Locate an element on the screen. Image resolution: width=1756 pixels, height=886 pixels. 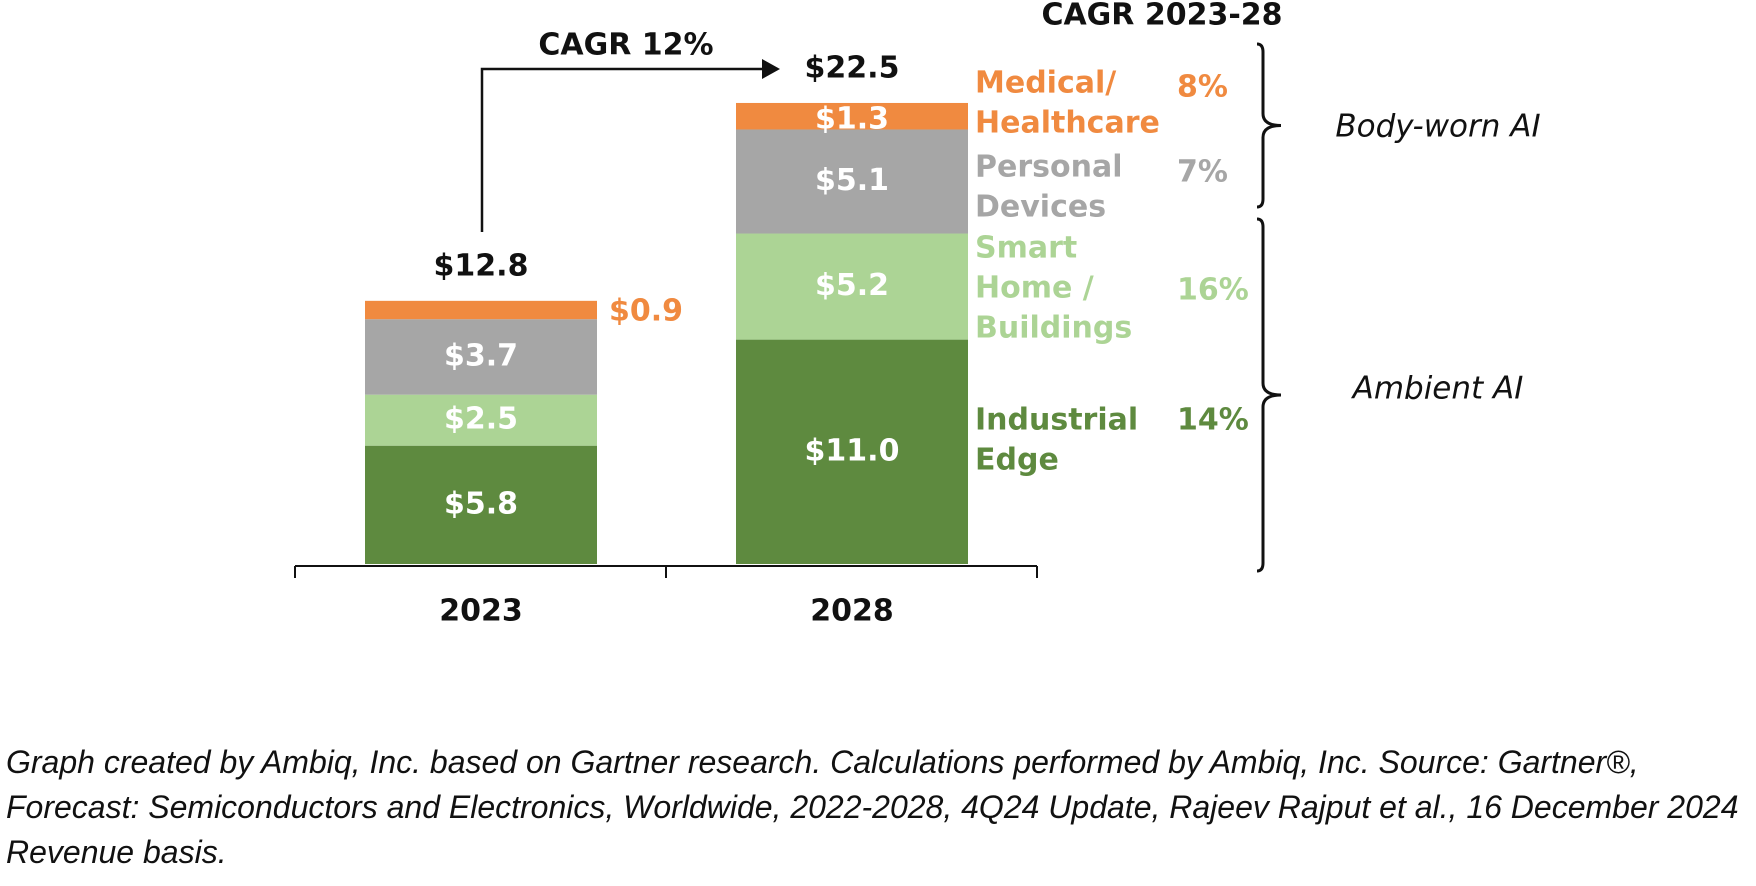
legend-label-1-line-1: Home / is located at coordinates (1034, 288).